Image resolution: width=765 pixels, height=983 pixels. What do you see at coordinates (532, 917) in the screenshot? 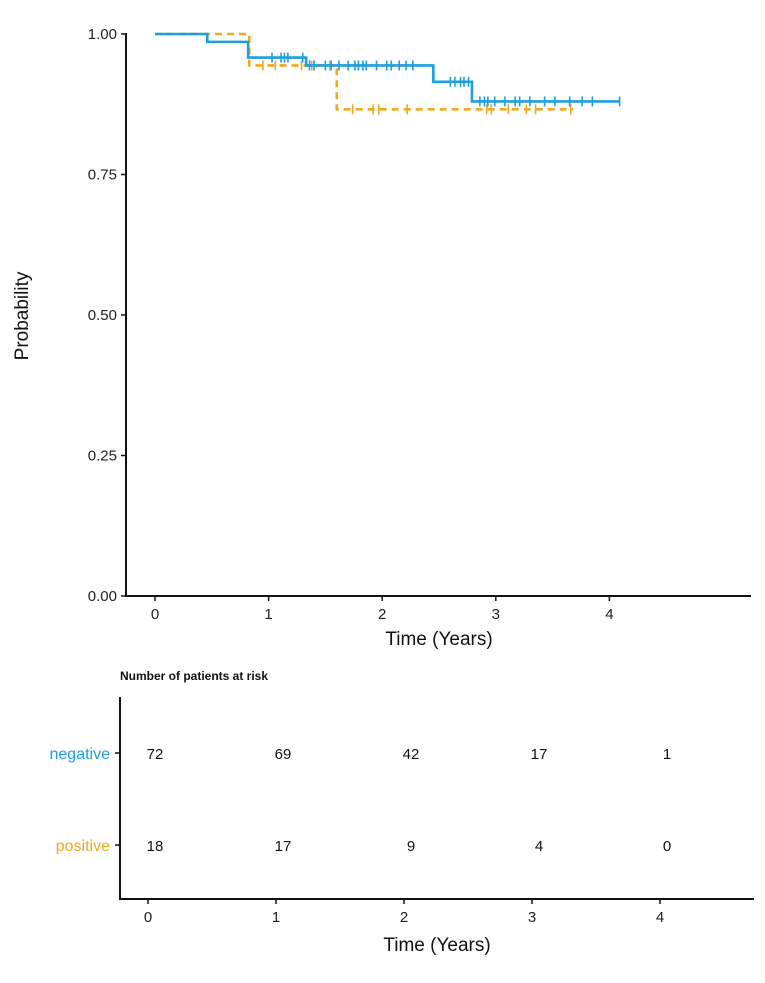
I see `risk-x-tick-label: 3` at bounding box center [532, 917].